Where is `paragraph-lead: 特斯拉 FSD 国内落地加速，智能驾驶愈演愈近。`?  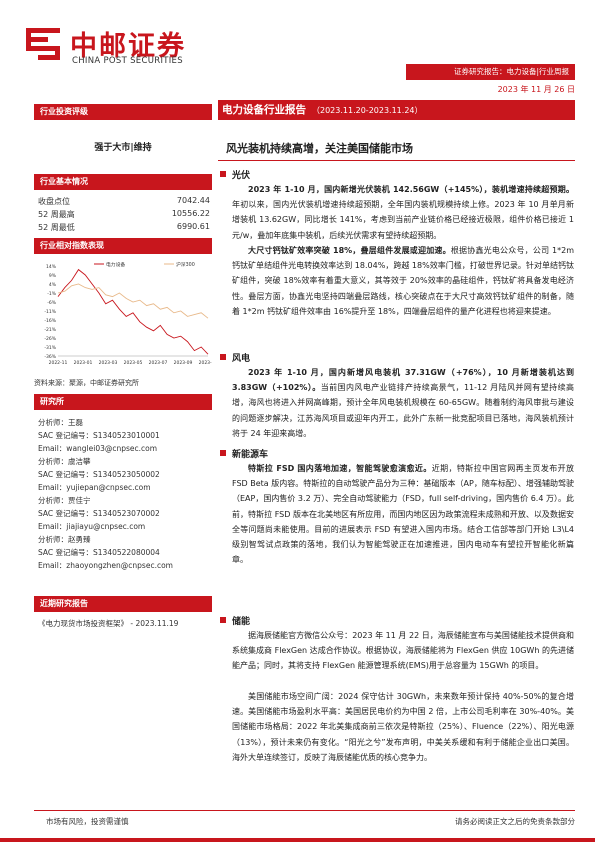 paragraph-lead: 特斯拉 FSD 国内落地加速，智能驾驶愈演愈近。 is located at coordinates (340, 468).